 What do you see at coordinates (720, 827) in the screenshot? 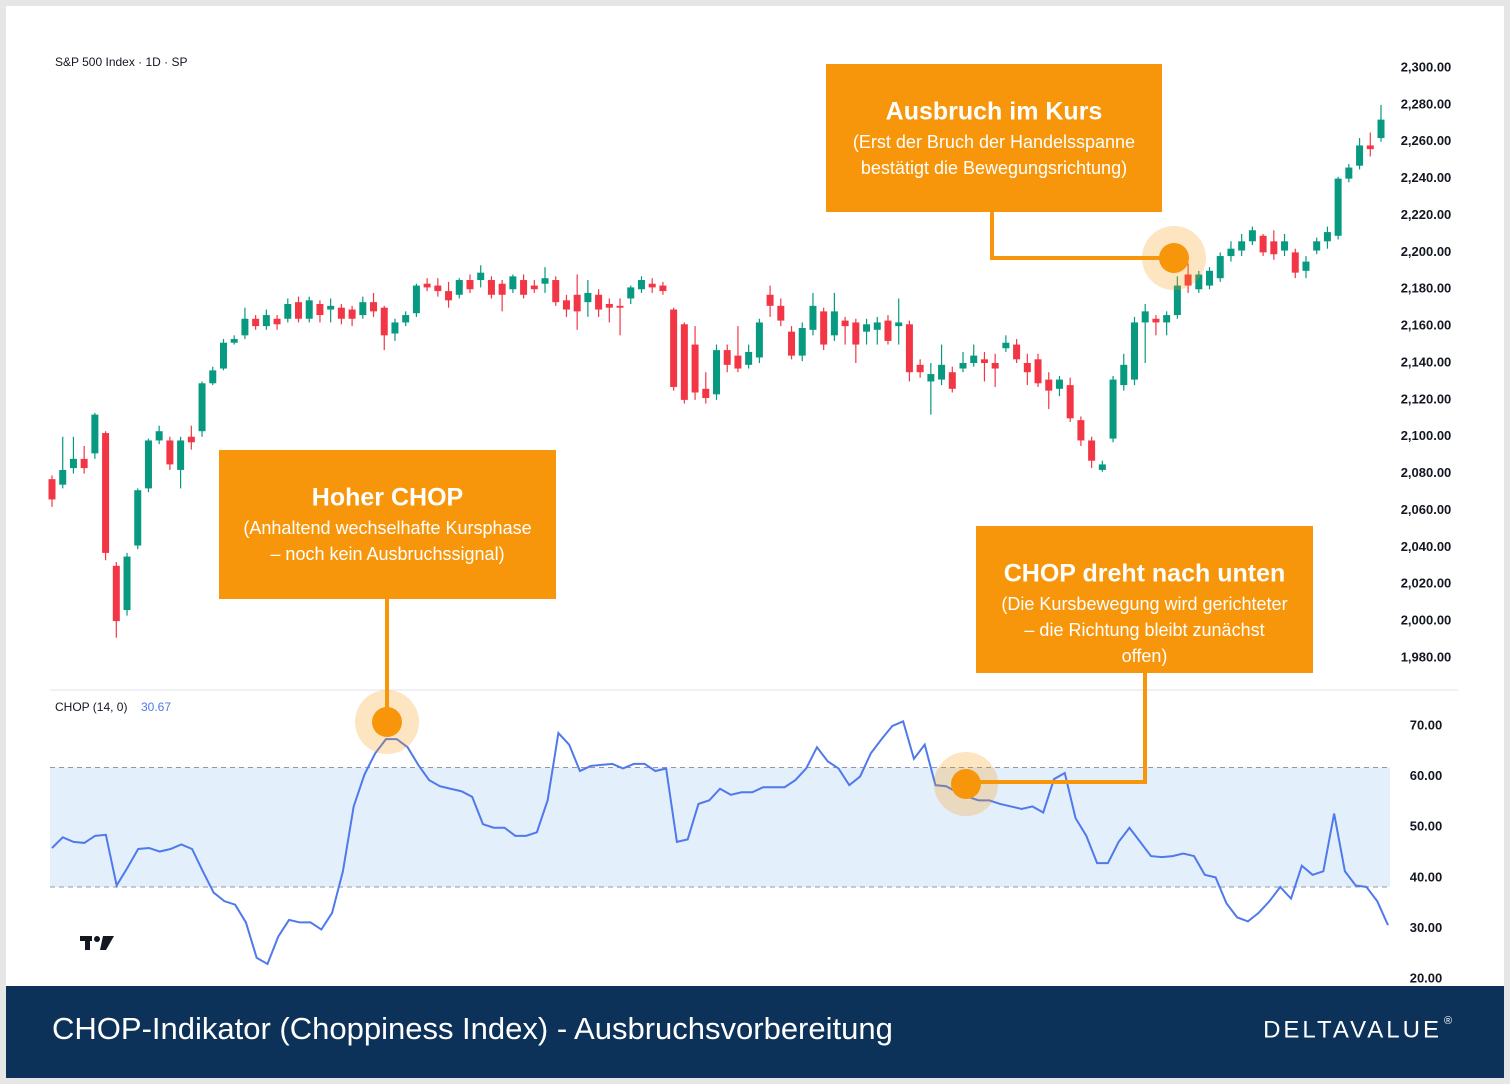
I see `chop-band` at bounding box center [720, 827].